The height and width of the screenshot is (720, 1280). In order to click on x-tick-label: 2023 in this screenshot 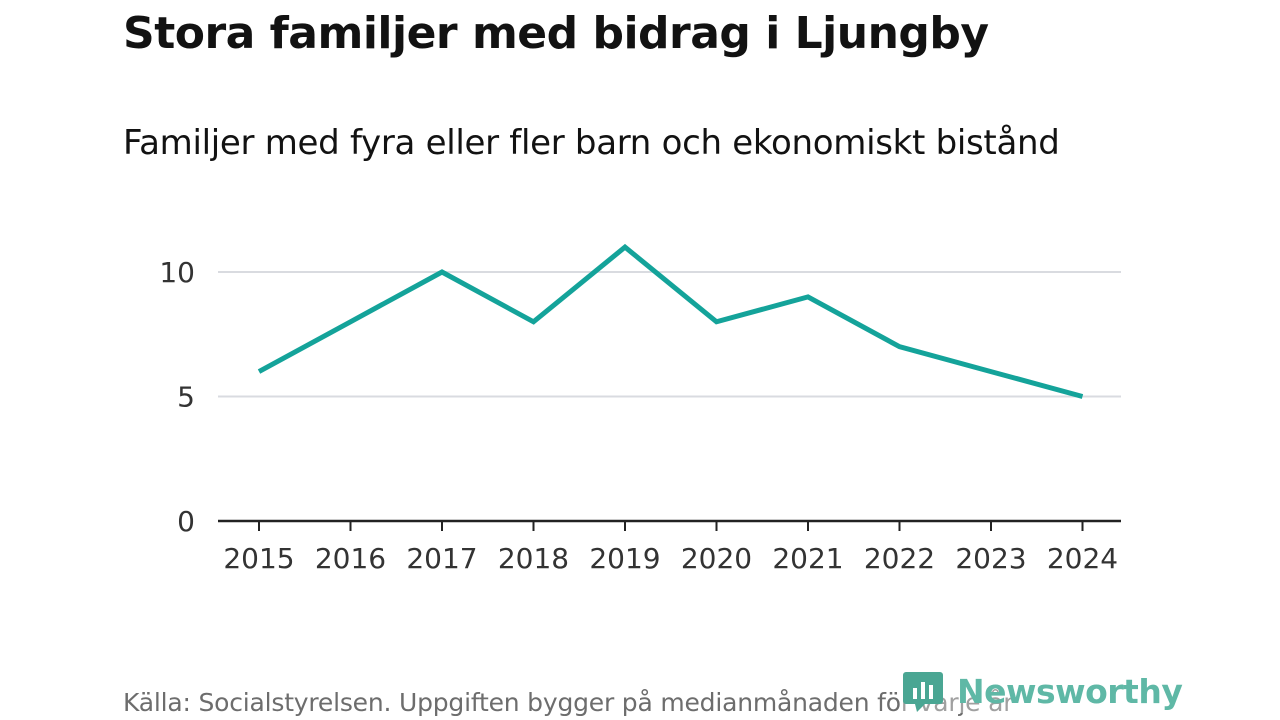, I will do `click(990, 558)`.